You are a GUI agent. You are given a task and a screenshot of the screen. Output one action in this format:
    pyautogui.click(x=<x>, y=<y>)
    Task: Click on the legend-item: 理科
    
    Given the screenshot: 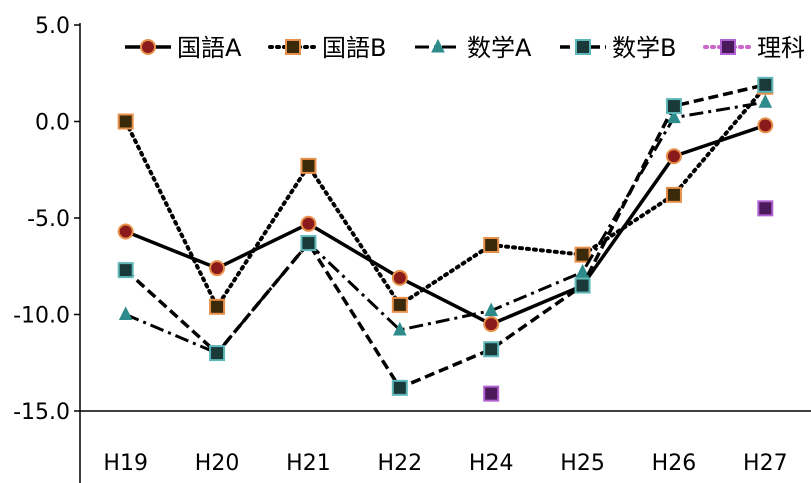 What is the action you would take?
    pyautogui.click(x=754, y=48)
    